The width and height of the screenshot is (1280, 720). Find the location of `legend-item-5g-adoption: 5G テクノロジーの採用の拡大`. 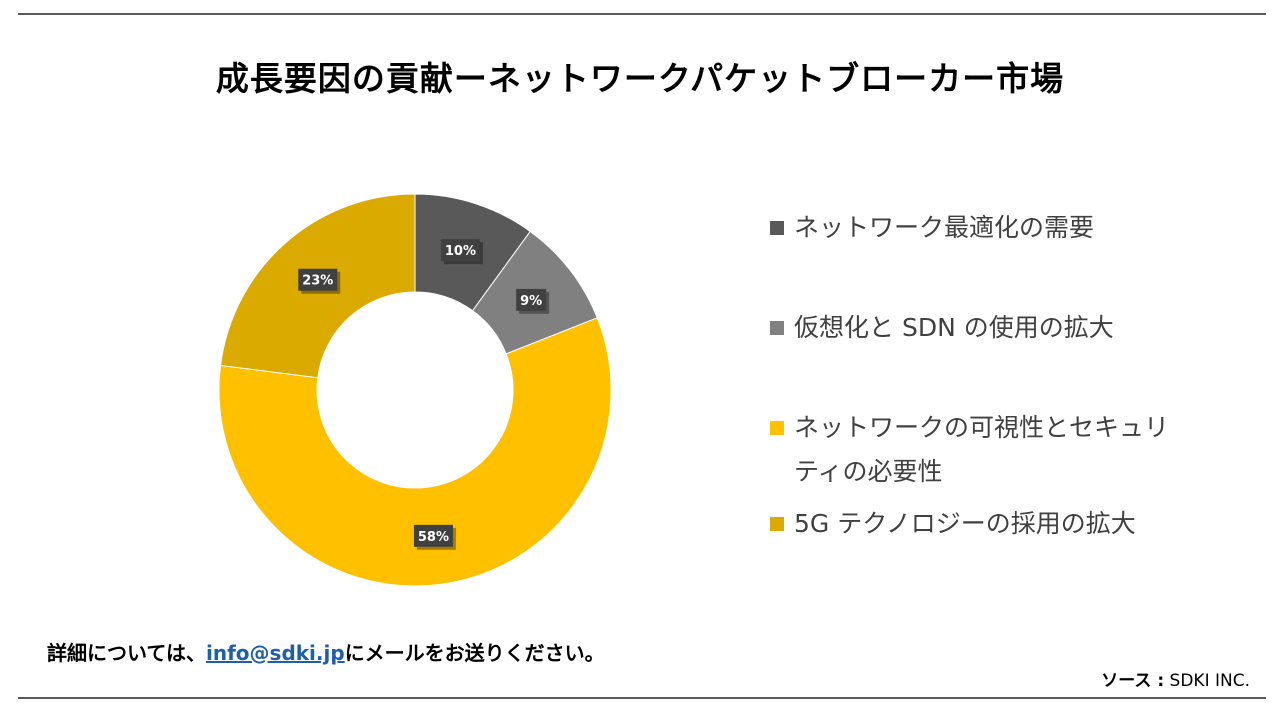

legend-item-5g-adoption: 5G テクノロジーの採用の拡大 is located at coordinates (982, 524).